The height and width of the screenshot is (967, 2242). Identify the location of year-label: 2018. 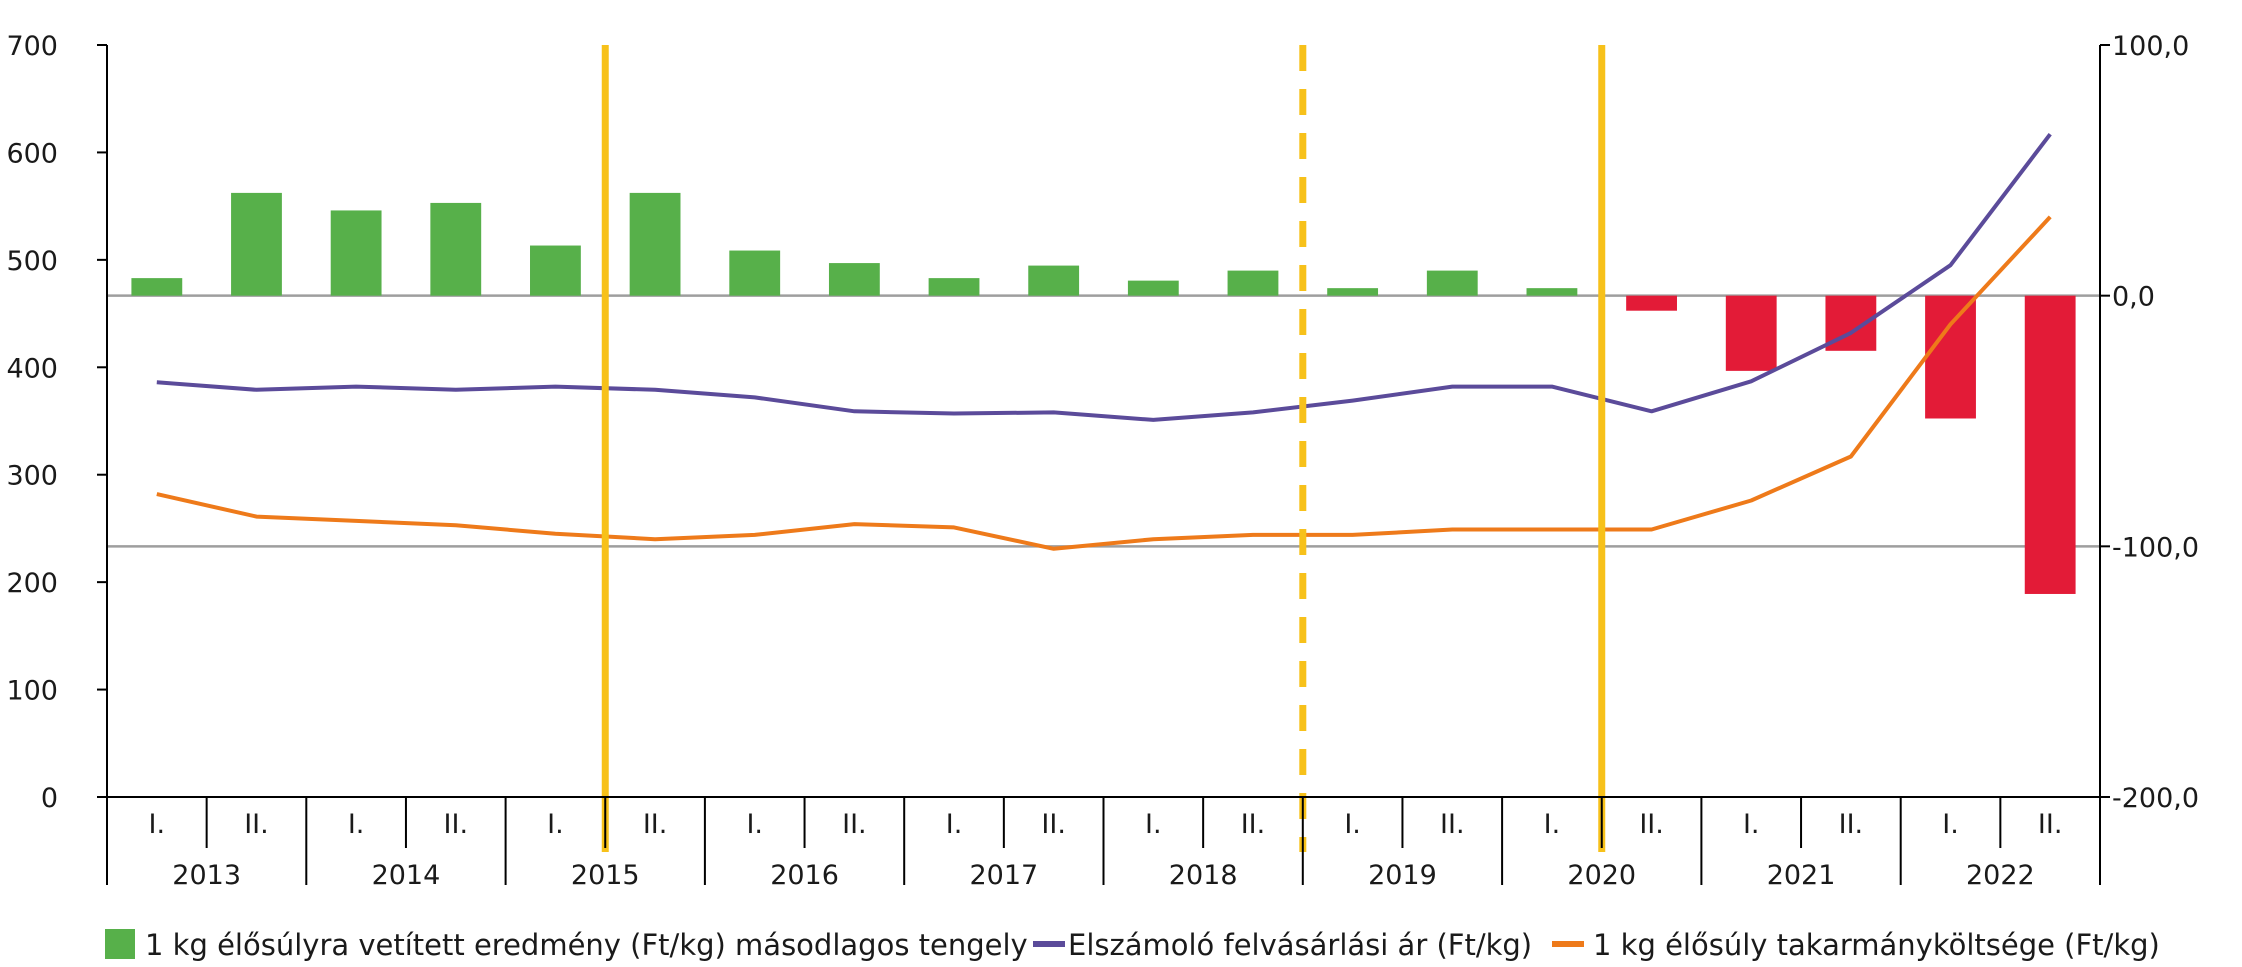
(1203, 875).